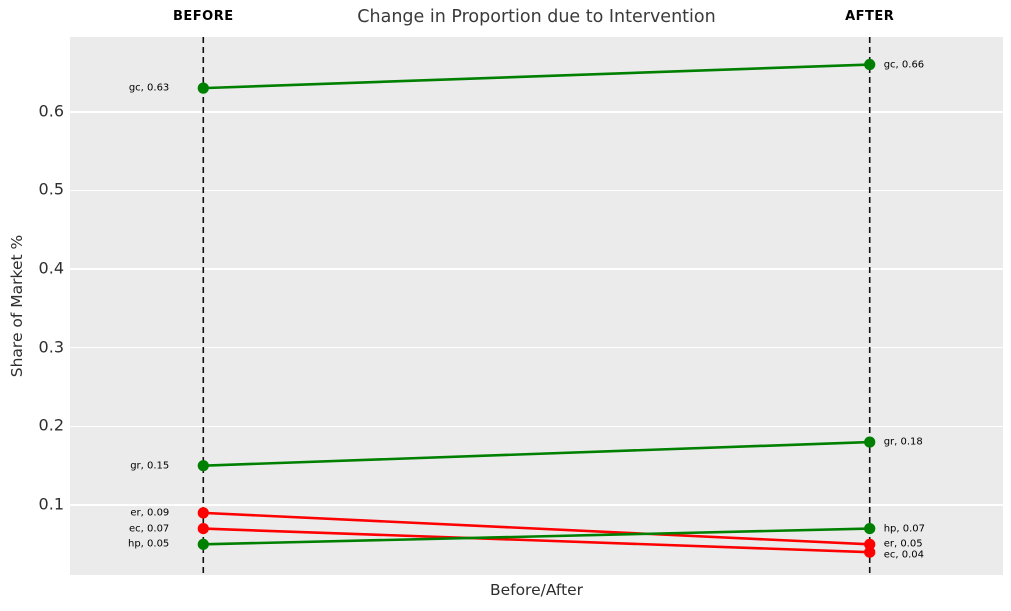 This screenshot has height=611, width=1011. What do you see at coordinates (51, 504) in the screenshot?
I see `y-tick-label-0.1: 0.1` at bounding box center [51, 504].